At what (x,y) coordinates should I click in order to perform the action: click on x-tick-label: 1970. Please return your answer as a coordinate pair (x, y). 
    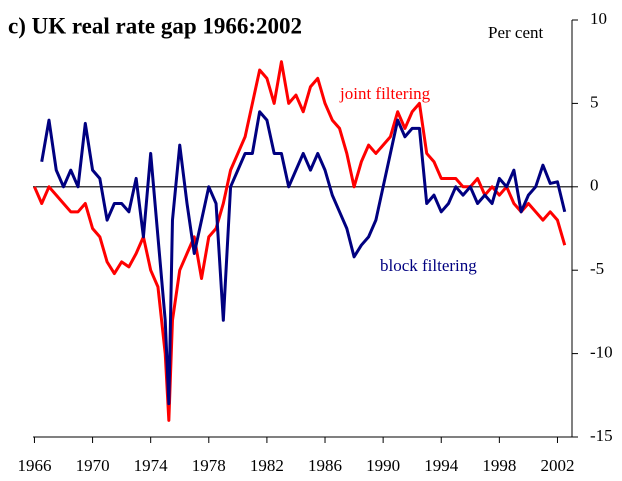
    Looking at the image, I should click on (93, 465).